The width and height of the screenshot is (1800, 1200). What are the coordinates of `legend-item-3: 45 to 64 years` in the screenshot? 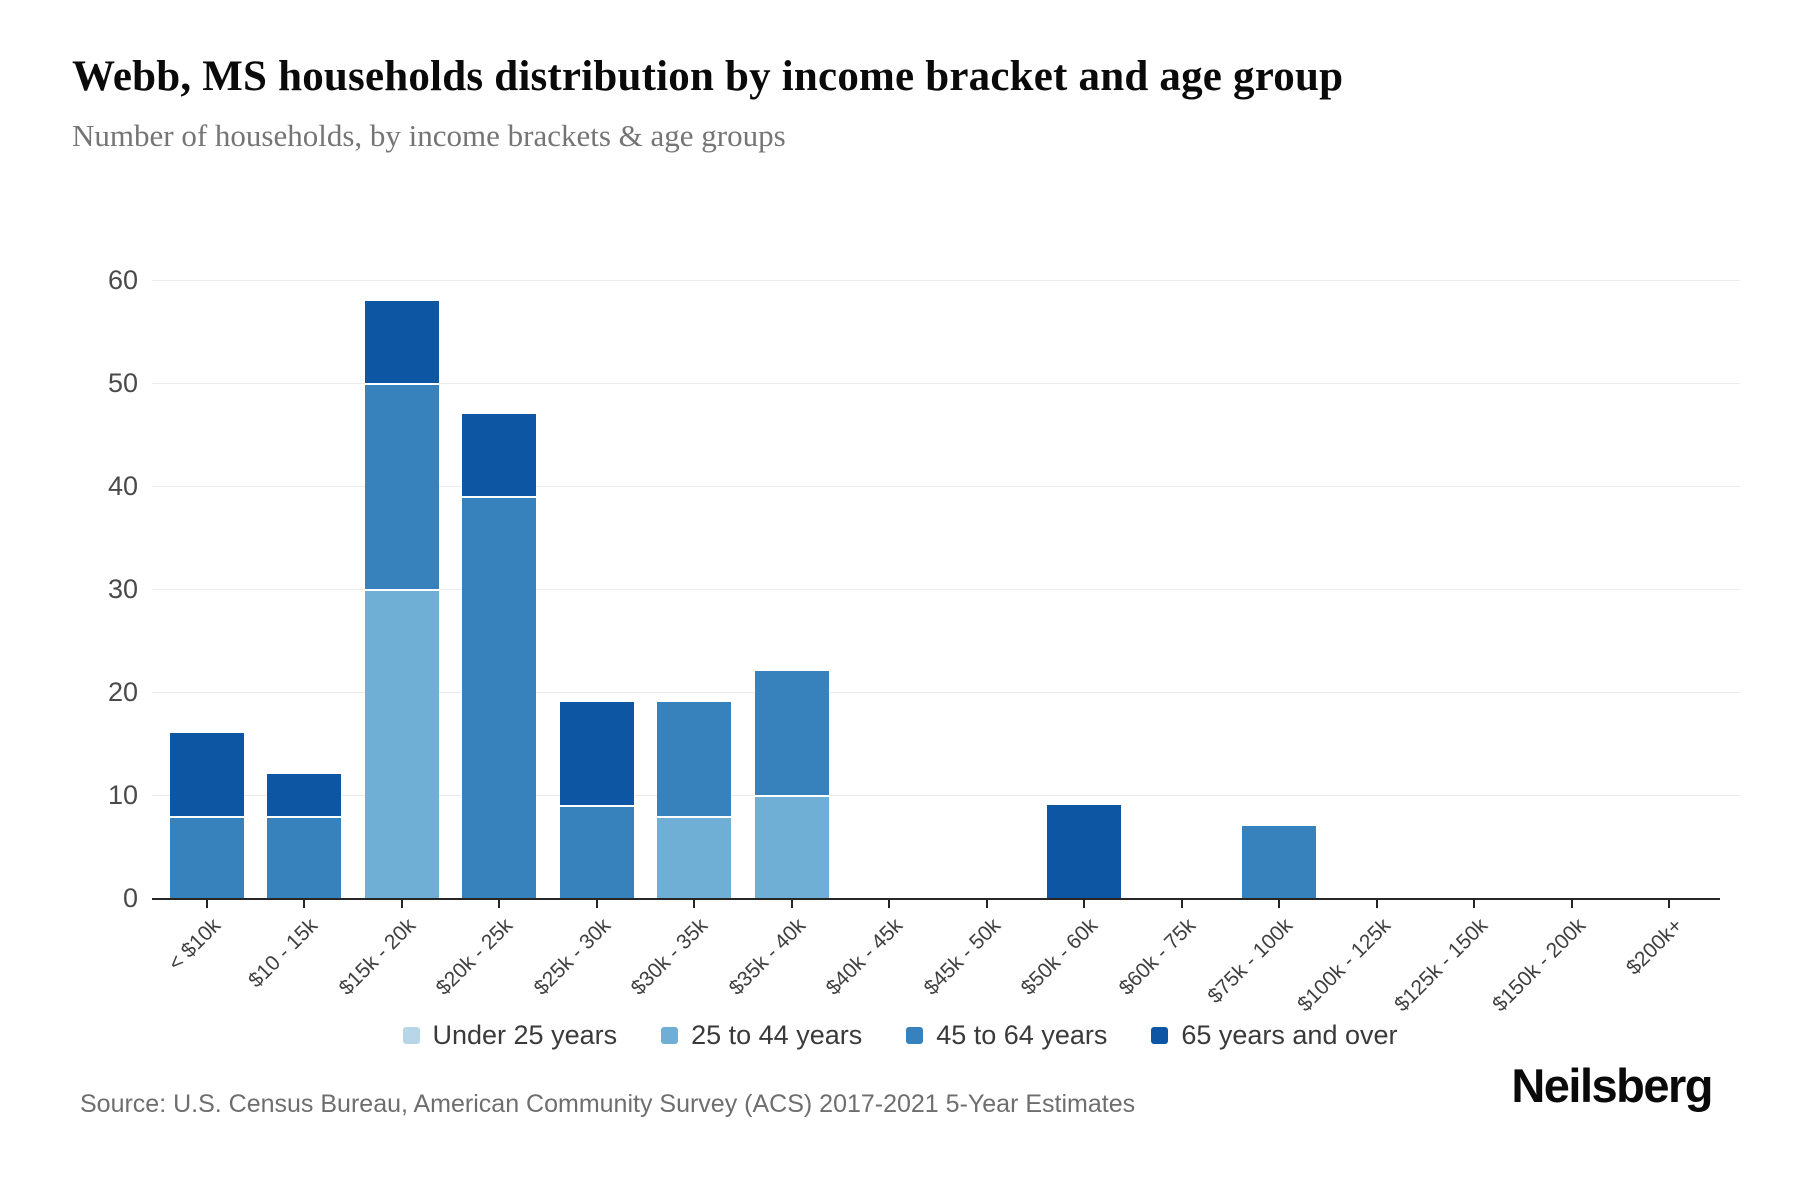 It's located at (1006, 1035).